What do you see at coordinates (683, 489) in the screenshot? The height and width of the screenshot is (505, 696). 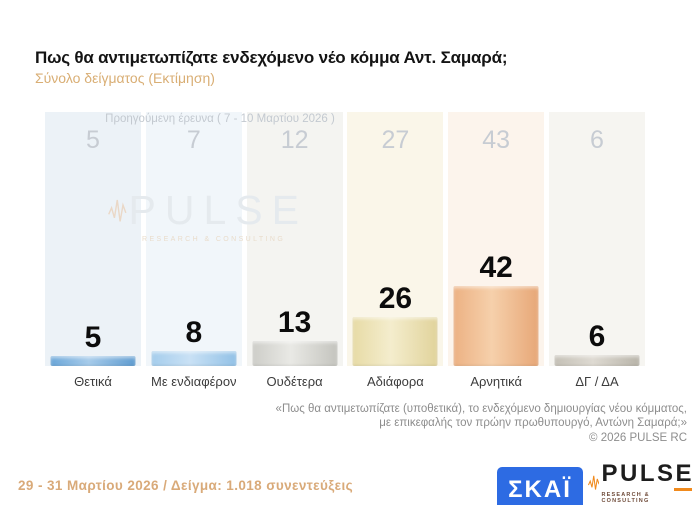 I see `pulse-accent-bar` at bounding box center [683, 489].